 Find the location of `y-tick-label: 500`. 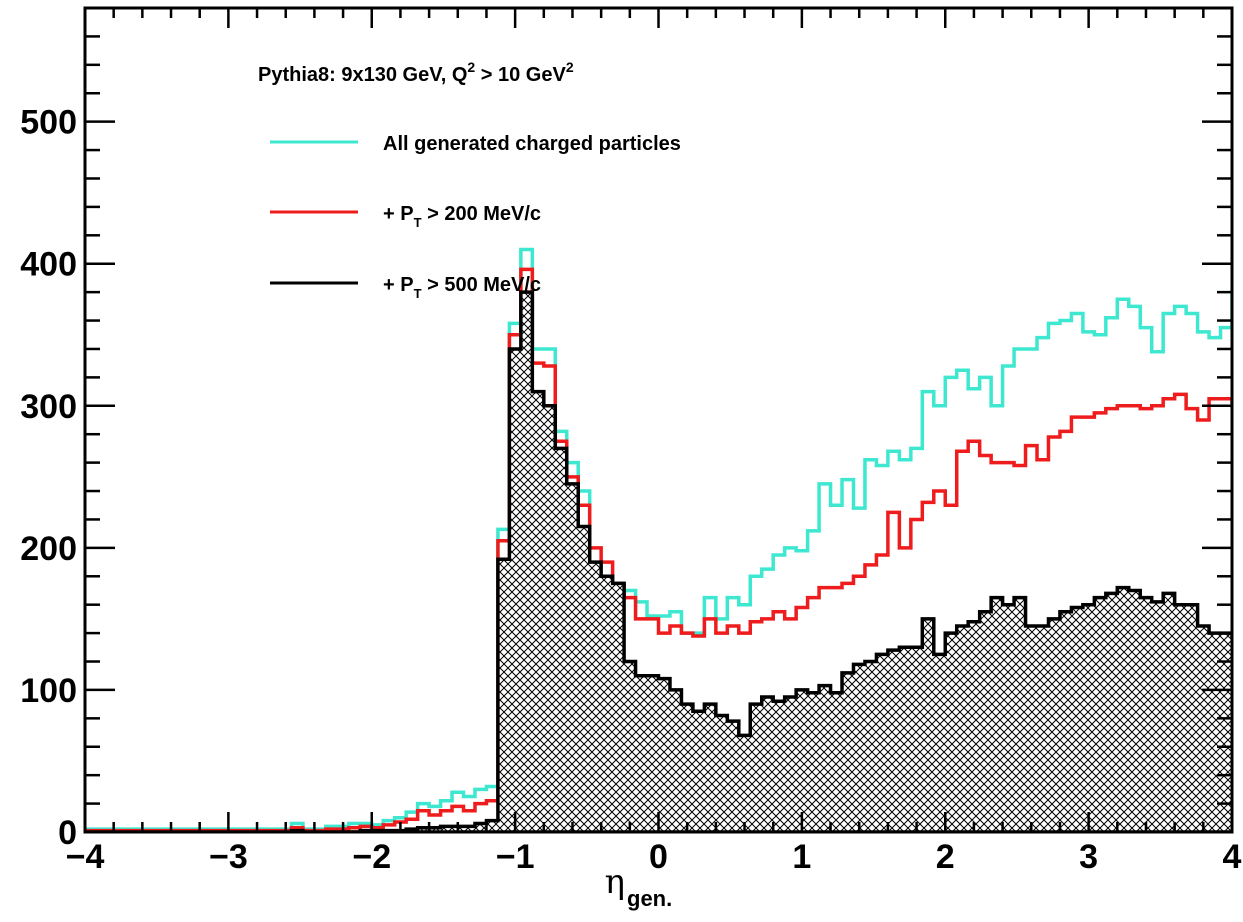

y-tick-label: 500 is located at coordinates (48, 123).